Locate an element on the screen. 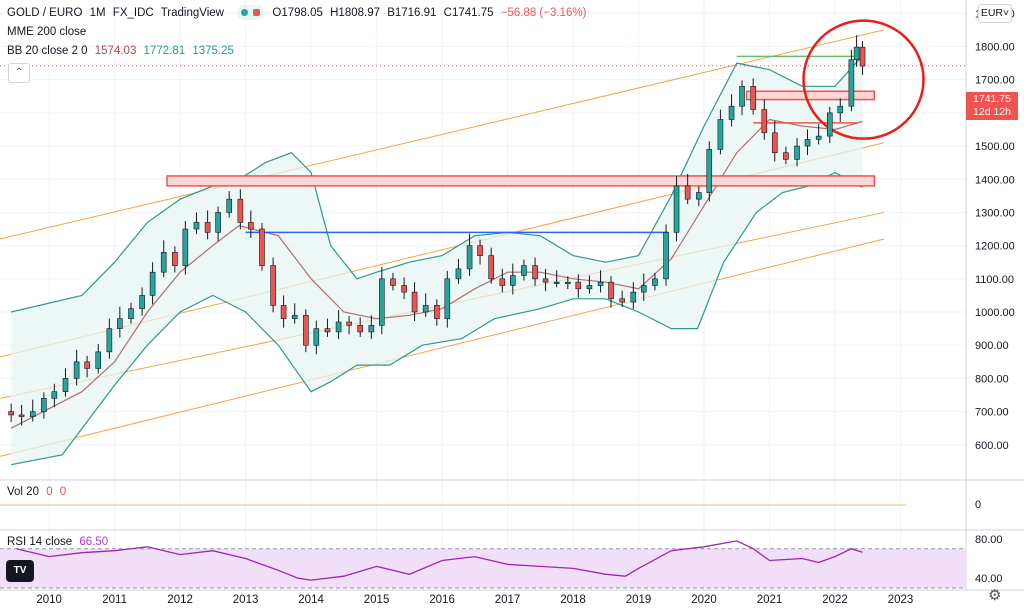 Image resolution: width=1024 pixels, height=608 pixels. time-tick-label: 2017 is located at coordinates (508, 600).